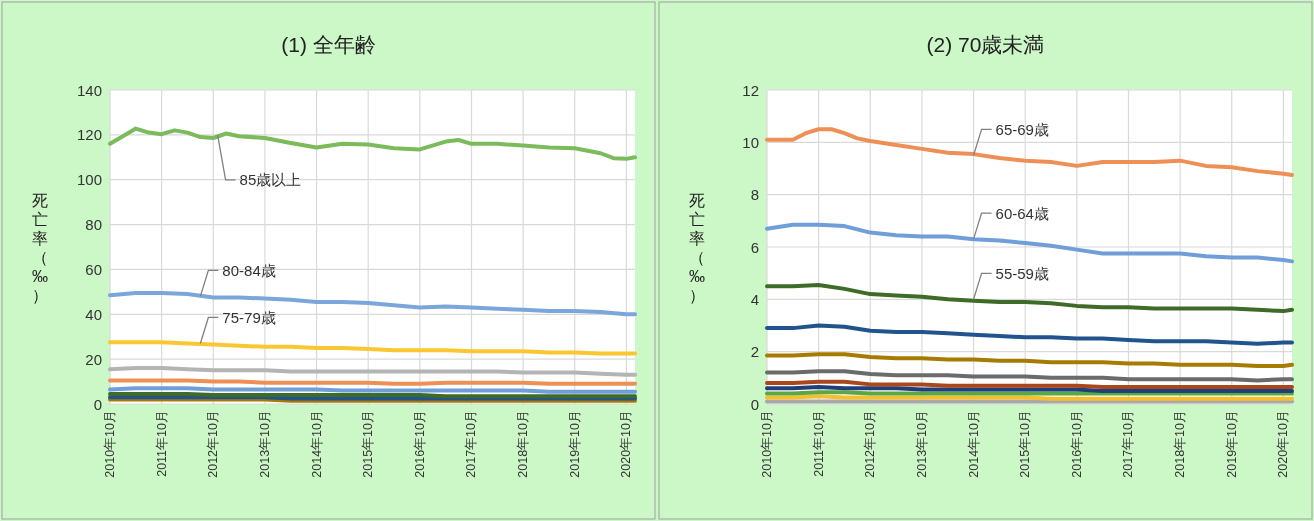 The height and width of the screenshot is (521, 1314). What do you see at coordinates (93, 314) in the screenshot?
I see `y-tick-label: 40` at bounding box center [93, 314].